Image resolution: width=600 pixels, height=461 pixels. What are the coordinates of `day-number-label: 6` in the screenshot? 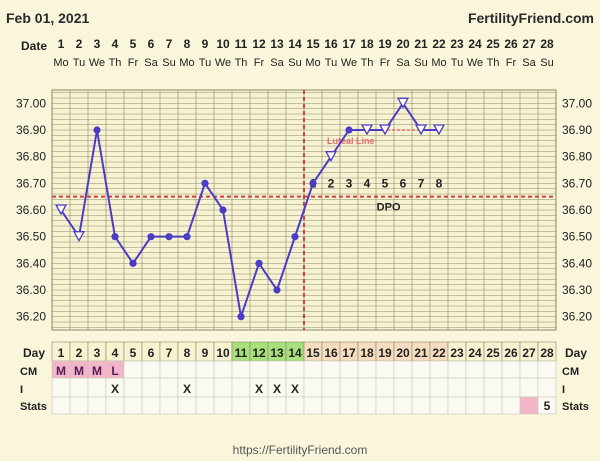 It's located at (151, 353).